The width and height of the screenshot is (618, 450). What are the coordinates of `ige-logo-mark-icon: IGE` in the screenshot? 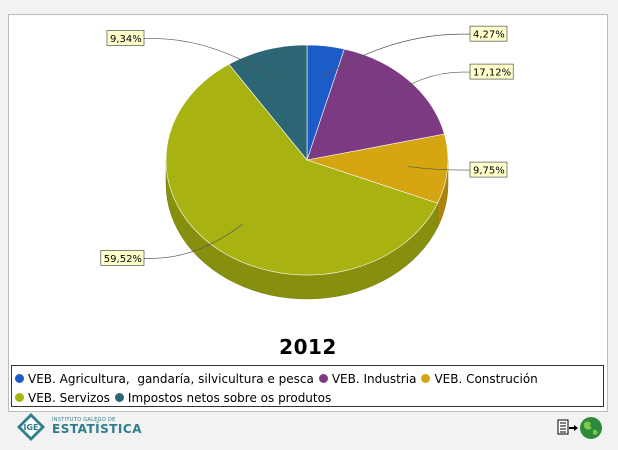 It's located at (31, 427).